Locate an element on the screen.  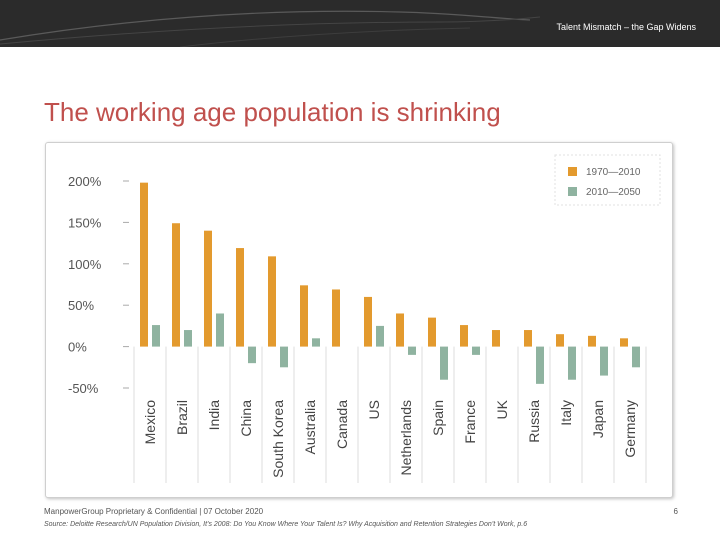
legend-entry: 1970—2010 is located at coordinates (613, 172).